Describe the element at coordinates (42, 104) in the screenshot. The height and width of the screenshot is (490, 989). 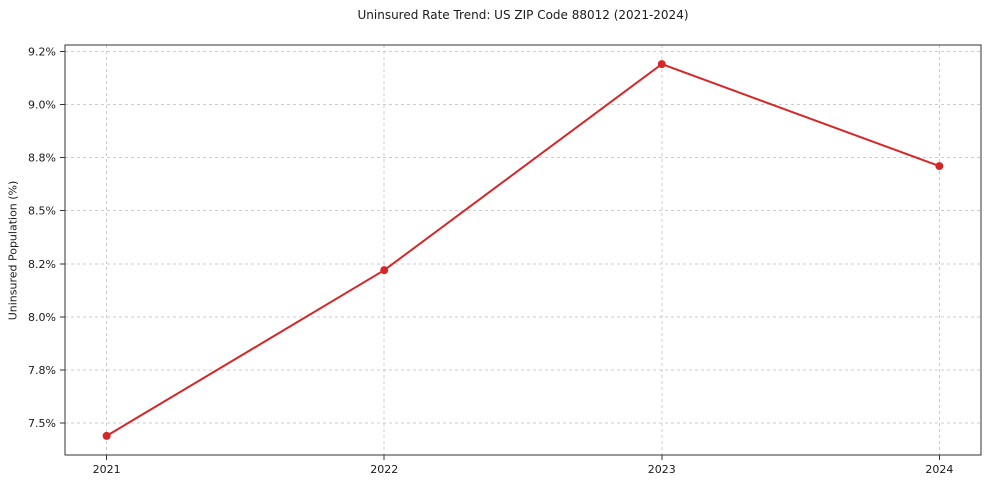
I see `y-tick-label: 9.0%` at that location.